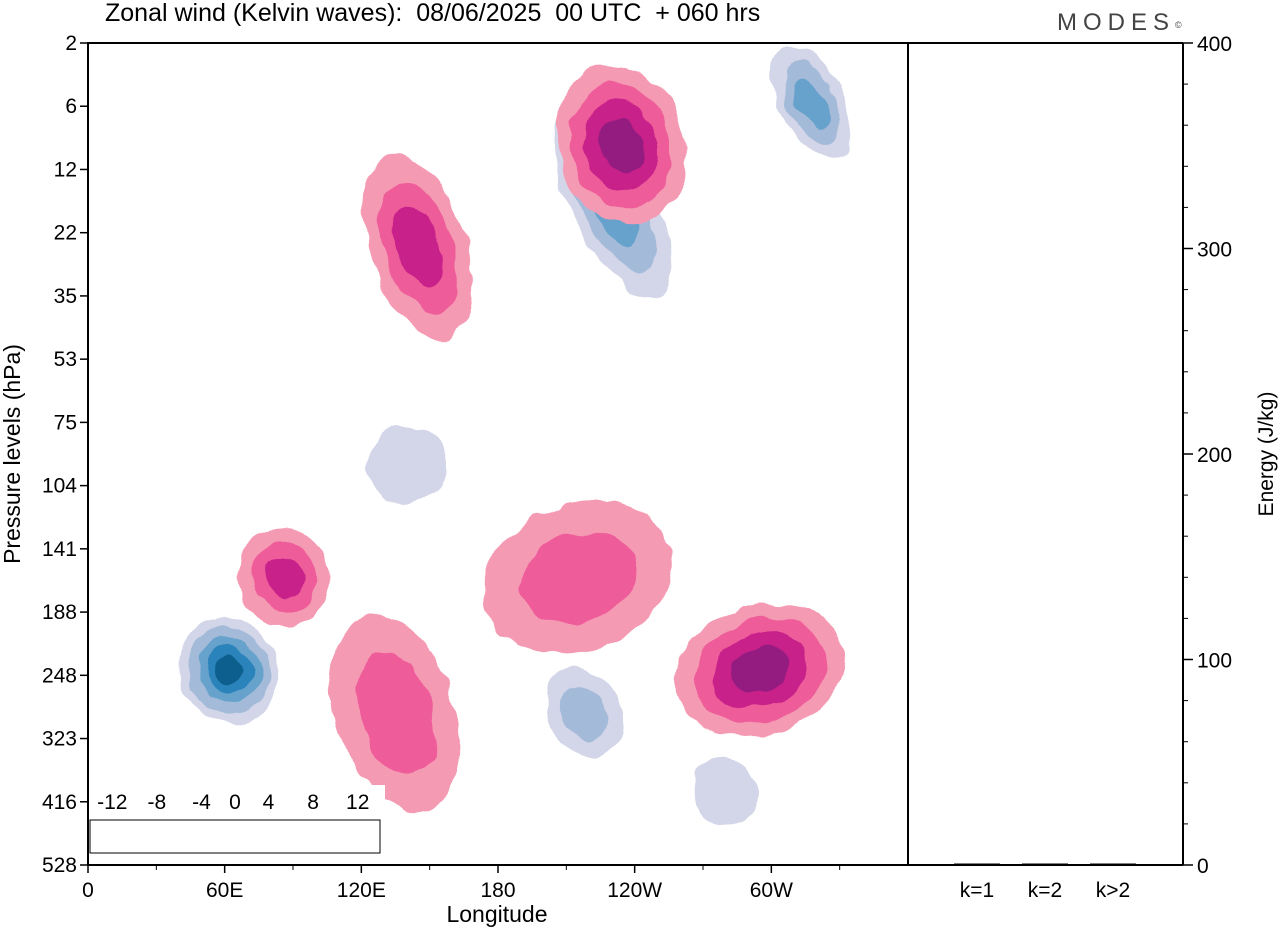 The width and height of the screenshot is (1280, 935). What do you see at coordinates (496, 914) in the screenshot?
I see `x-axis-label: Longitude` at bounding box center [496, 914].